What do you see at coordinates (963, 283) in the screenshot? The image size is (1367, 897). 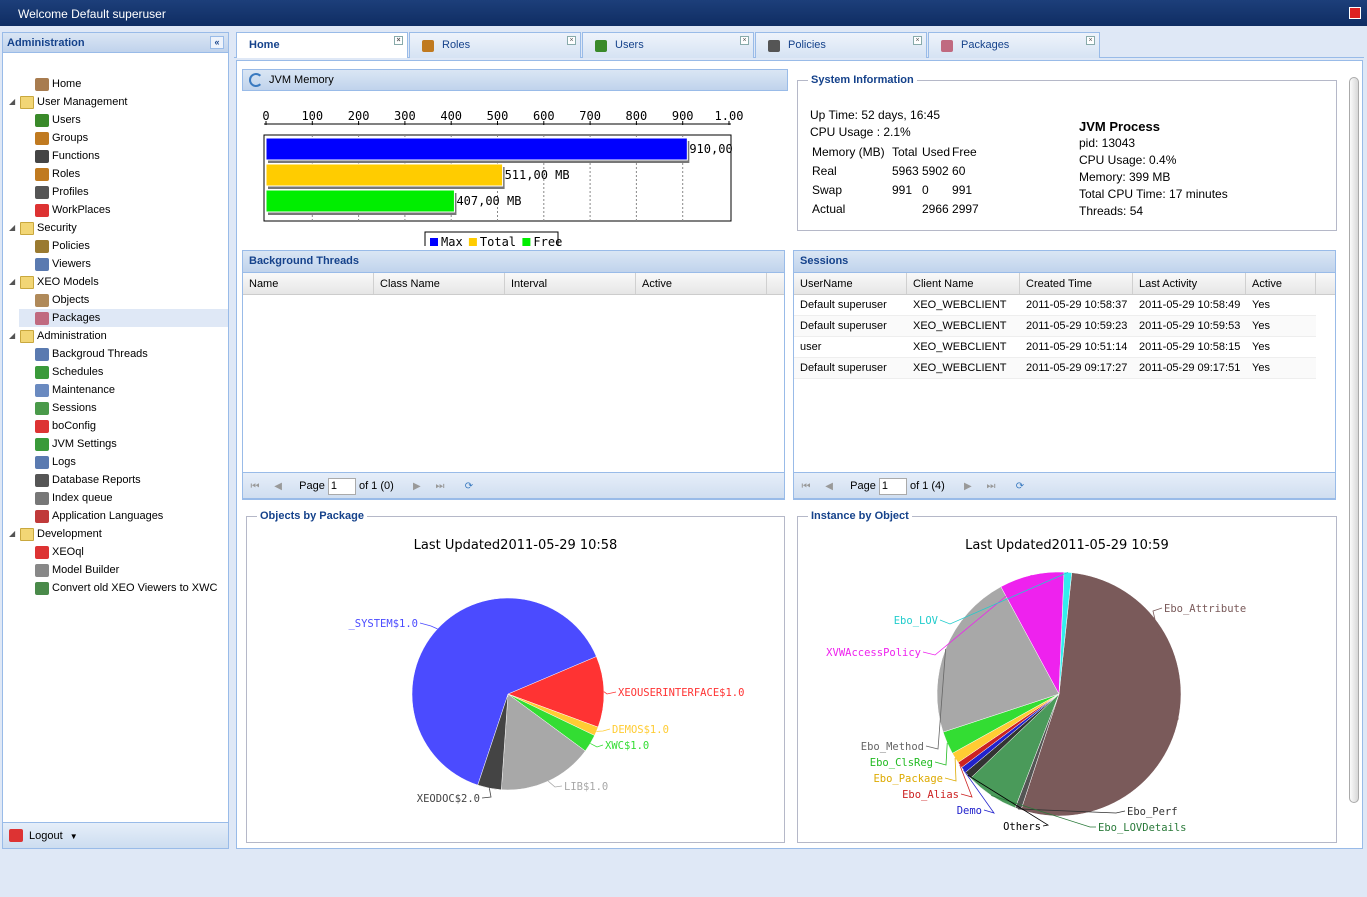 I see `column-header: Client Name` at bounding box center [963, 283].